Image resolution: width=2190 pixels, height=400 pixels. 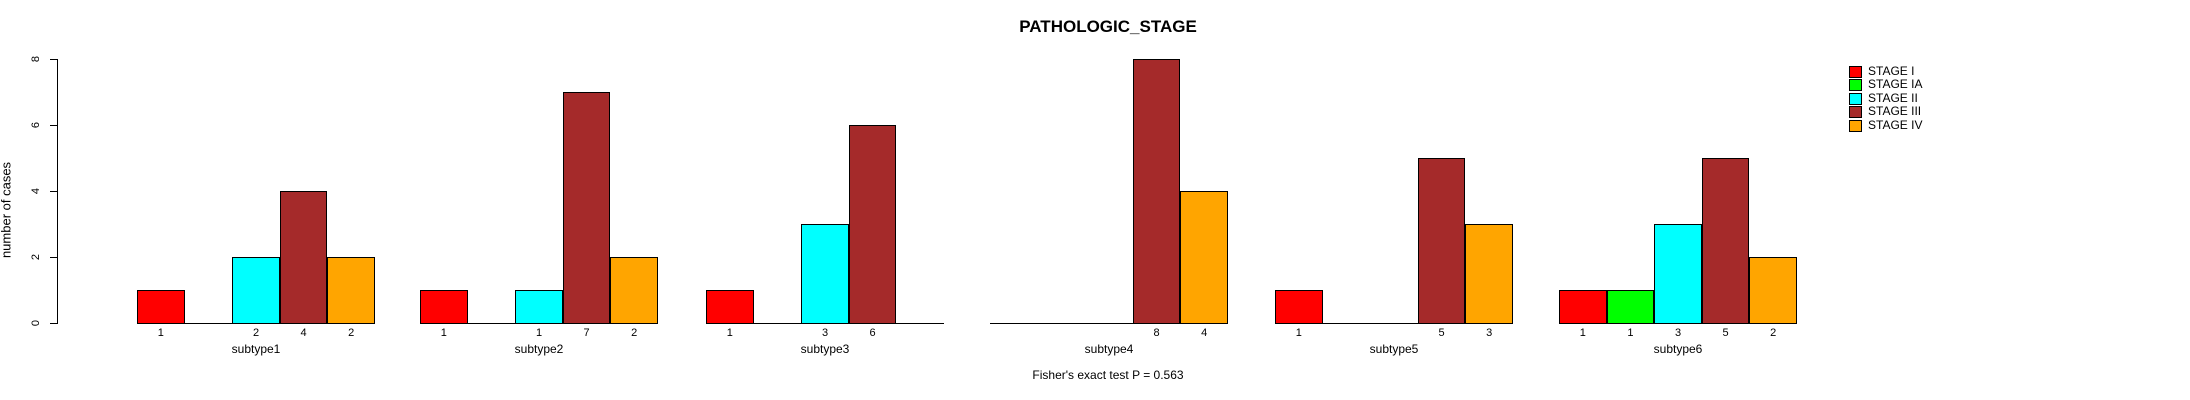 I want to click on legend-swatch-stage-ii, so click(x=1855, y=98).